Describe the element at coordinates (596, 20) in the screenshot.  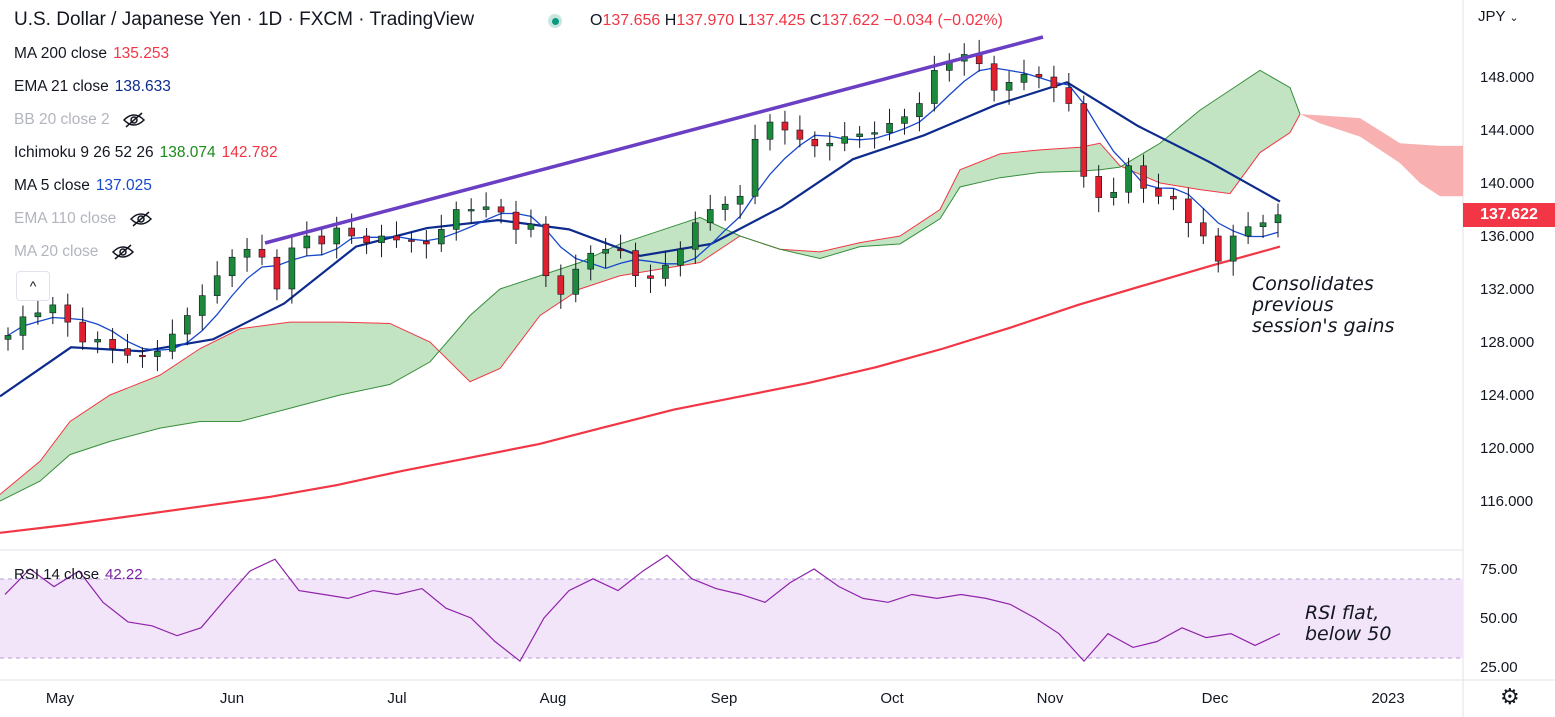
I see `open-label: O` at that location.